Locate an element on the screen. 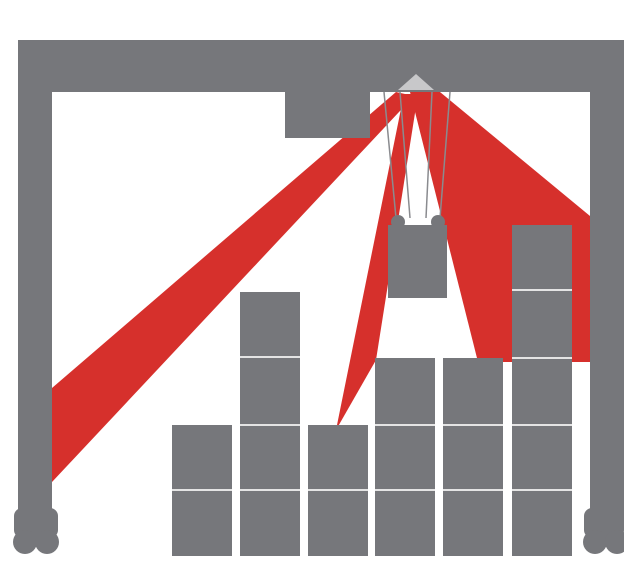 This screenshot has width=624, height=561. hanging-container is located at coordinates (417, 261).